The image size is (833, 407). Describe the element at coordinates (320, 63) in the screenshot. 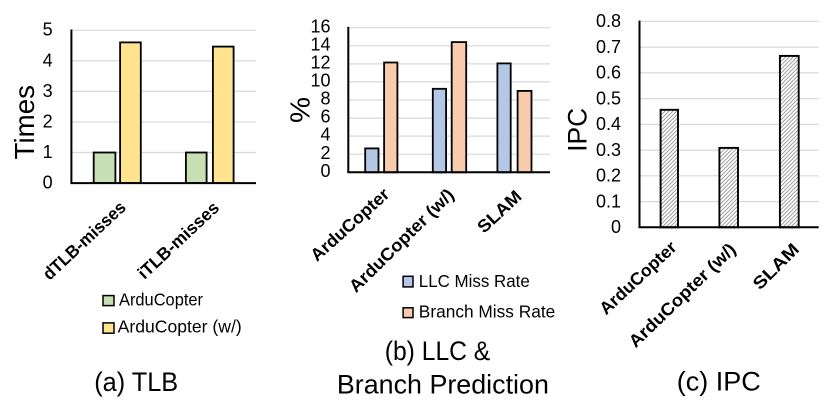

I see `svg-text: 12` at that location.